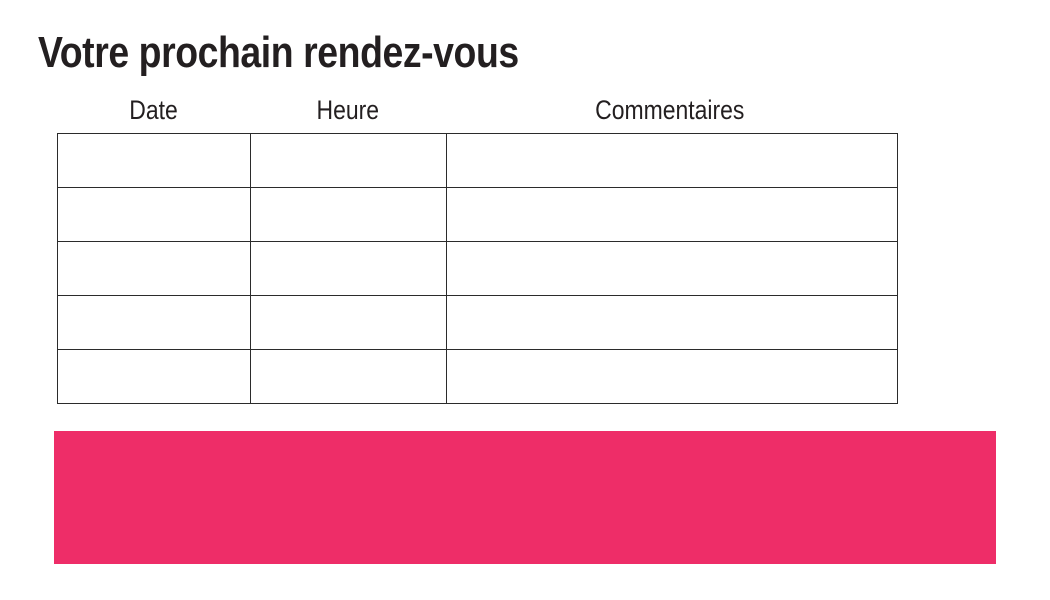 The height and width of the screenshot is (600, 1050). I want to click on column-header-commentaires-label: Commentaires, so click(669, 109).